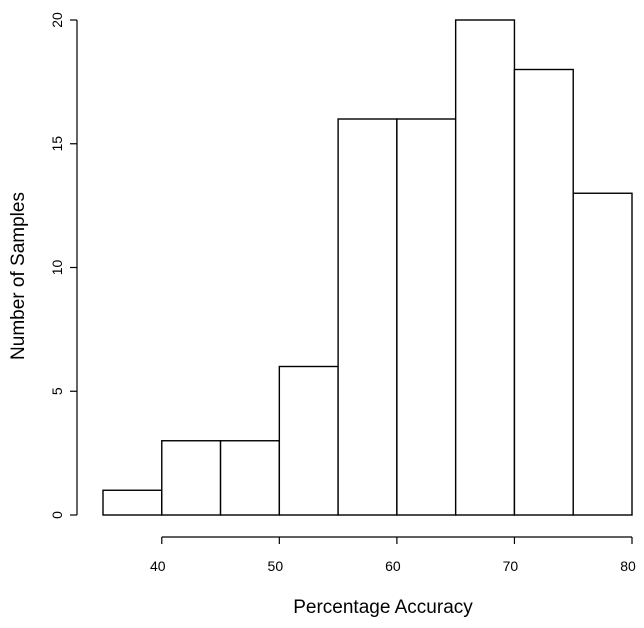  I want to click on x-tick-label: 40, so click(158, 566).